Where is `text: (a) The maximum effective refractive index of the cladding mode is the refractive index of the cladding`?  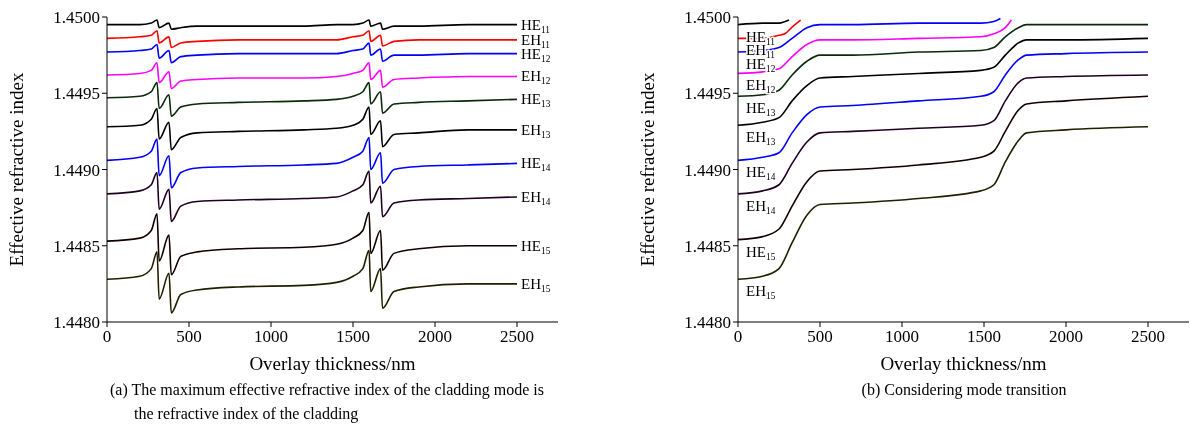
text: (a) The maximum effective refractive index of the cladding mode is the refractive index of the cladding is located at coordinates (327, 402).